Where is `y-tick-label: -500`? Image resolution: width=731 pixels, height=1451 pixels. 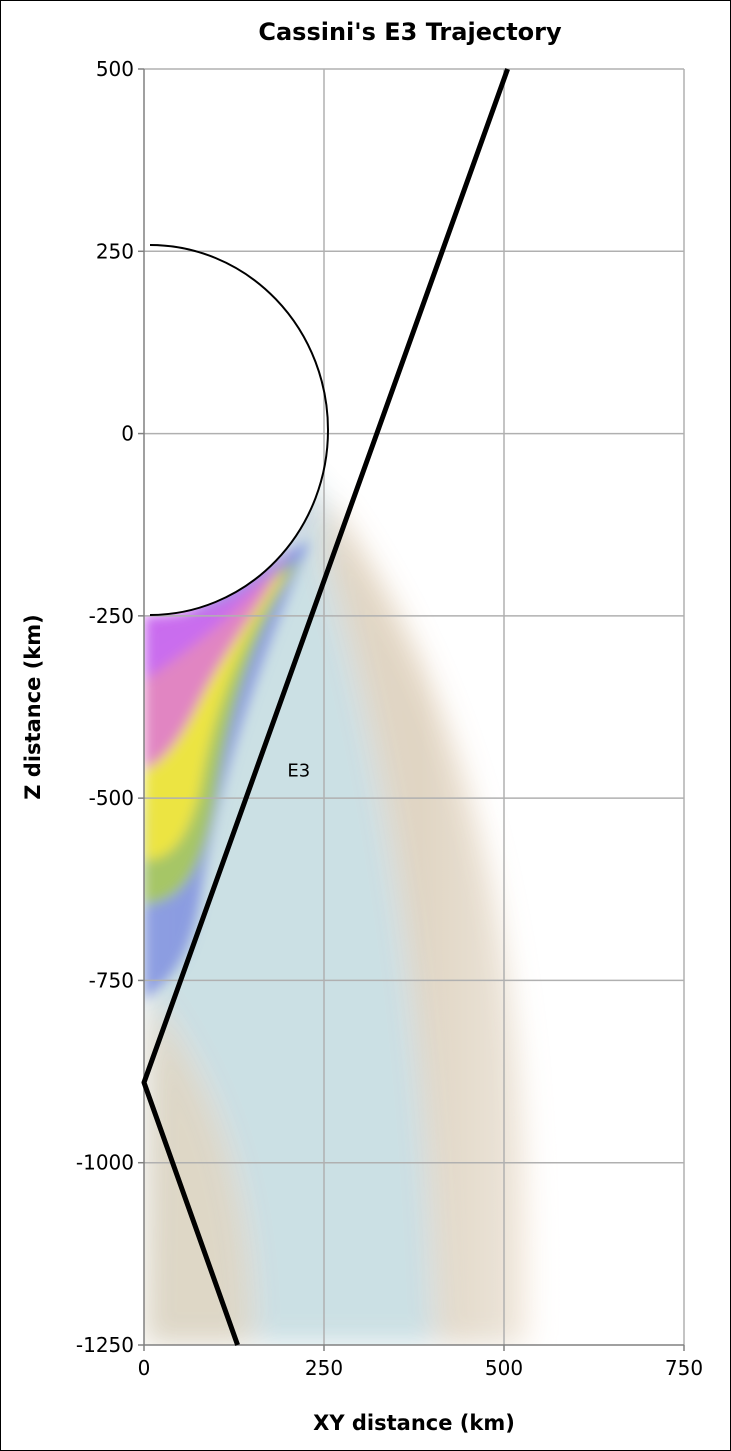
y-tick-label: -500 is located at coordinates (111, 798).